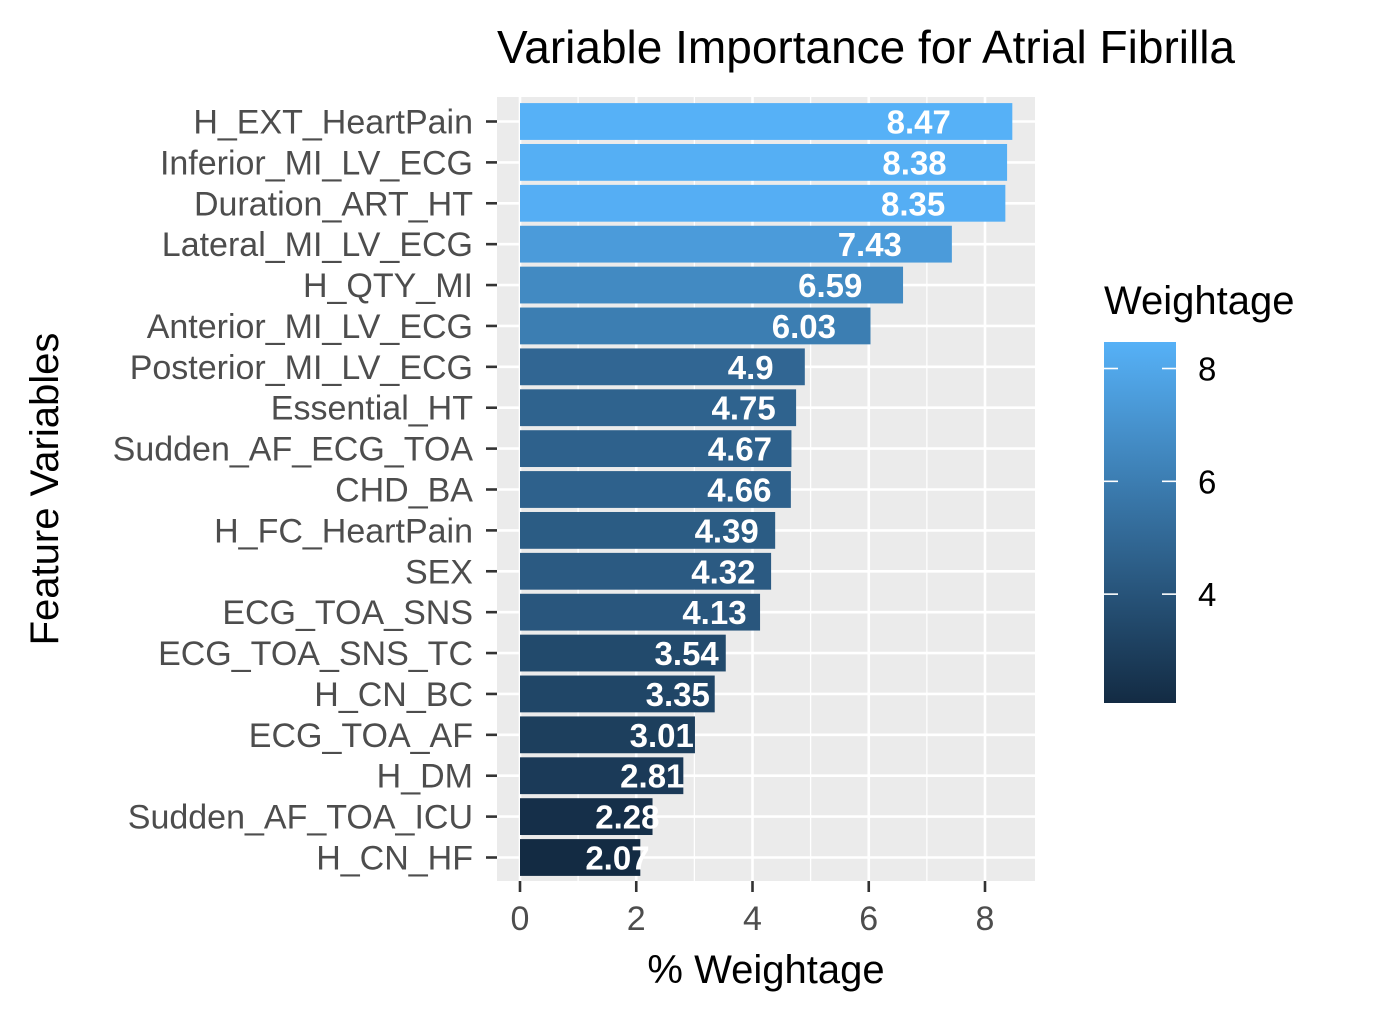  Describe the element at coordinates (714, 612) in the screenshot. I see `data-label: 4.13` at that location.